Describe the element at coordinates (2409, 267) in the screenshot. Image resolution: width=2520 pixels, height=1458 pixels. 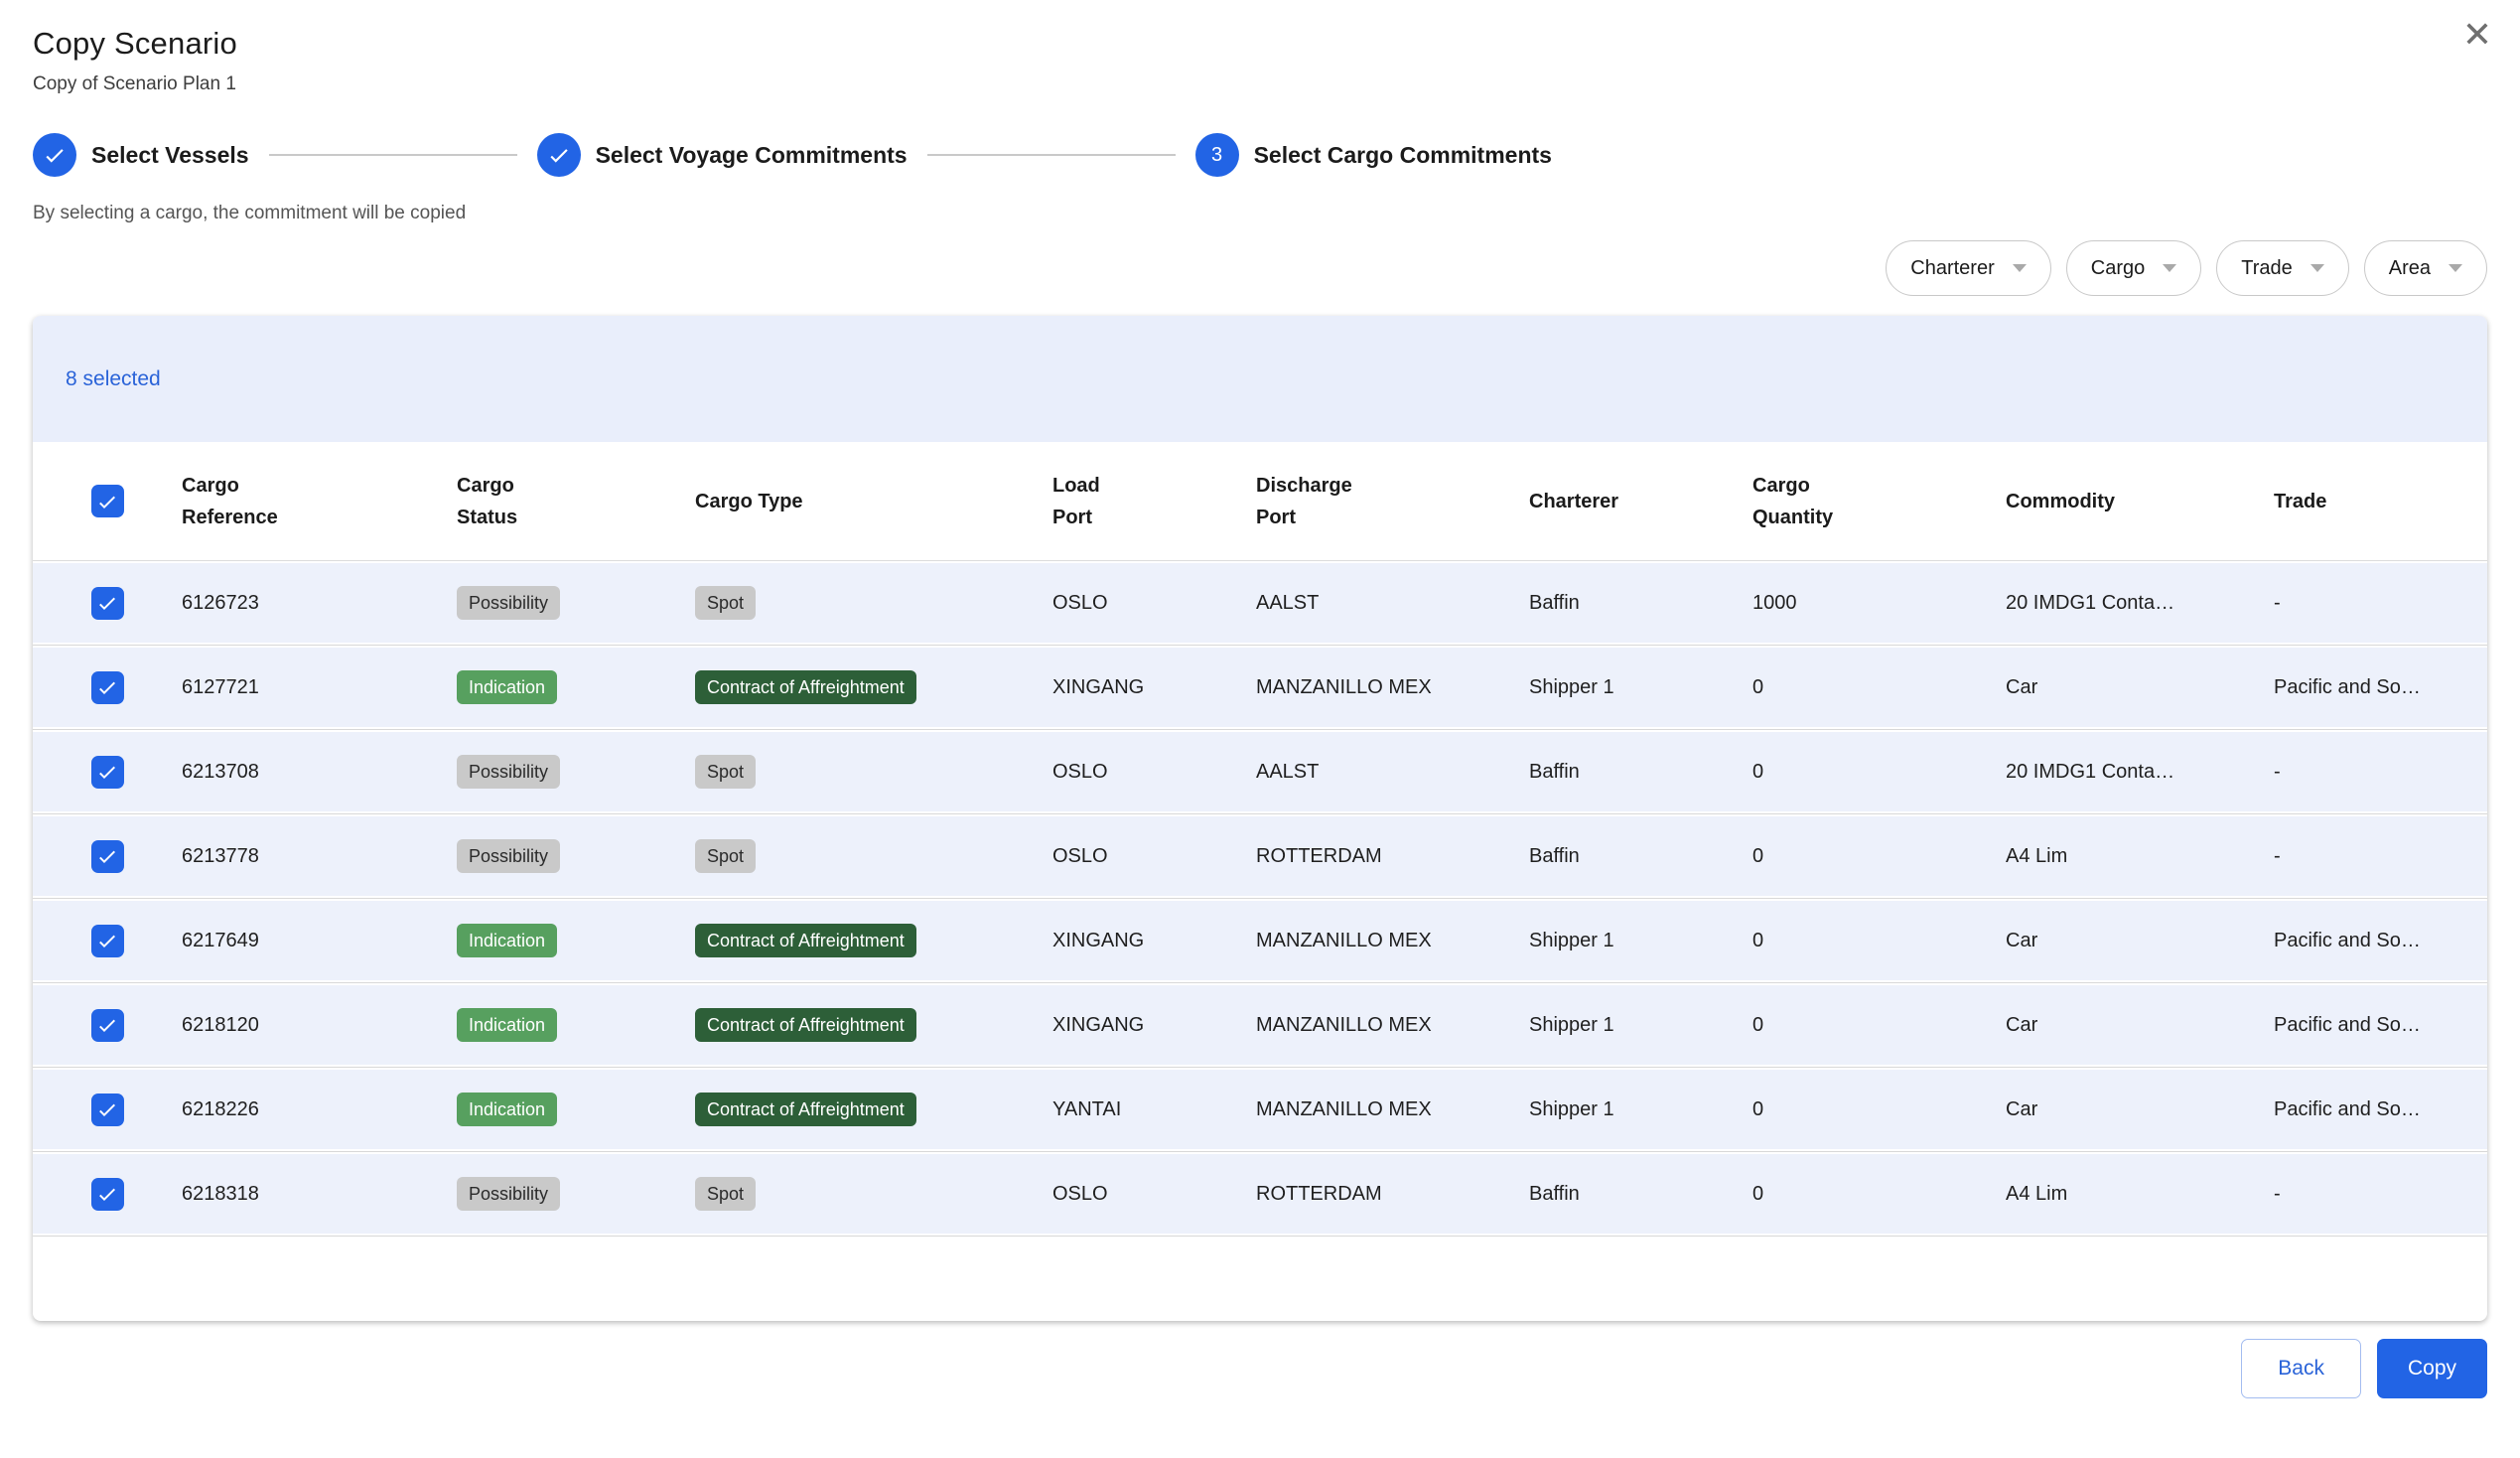
I see `filter-area-label: Area` at that location.